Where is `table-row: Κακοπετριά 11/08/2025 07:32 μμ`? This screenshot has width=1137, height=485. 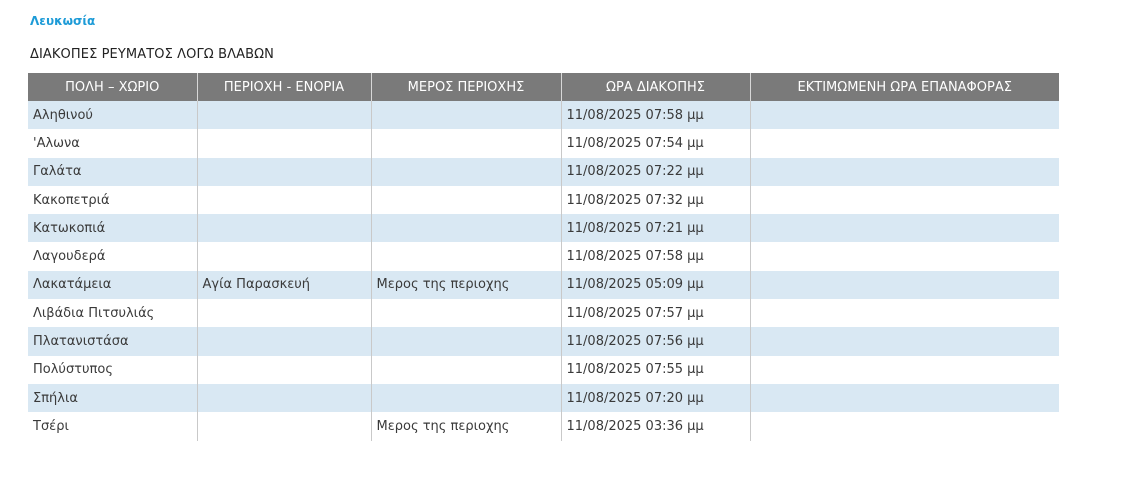
table-row: Κακοπετριά 11/08/2025 07:32 μμ is located at coordinates (543, 200).